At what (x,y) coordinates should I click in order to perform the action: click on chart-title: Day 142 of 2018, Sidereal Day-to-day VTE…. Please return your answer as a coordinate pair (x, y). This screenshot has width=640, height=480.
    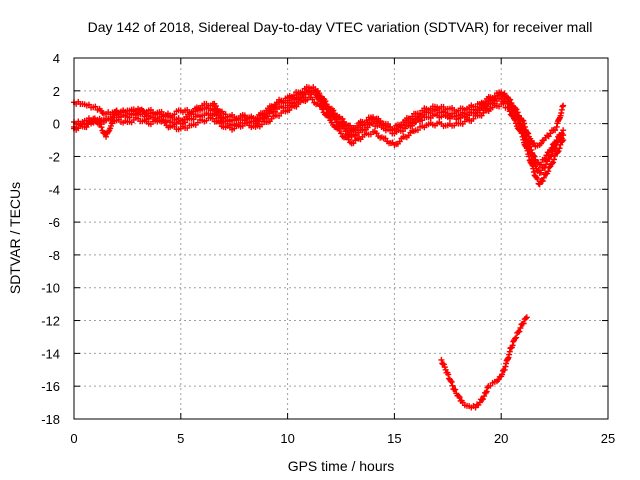
    Looking at the image, I should click on (340, 27).